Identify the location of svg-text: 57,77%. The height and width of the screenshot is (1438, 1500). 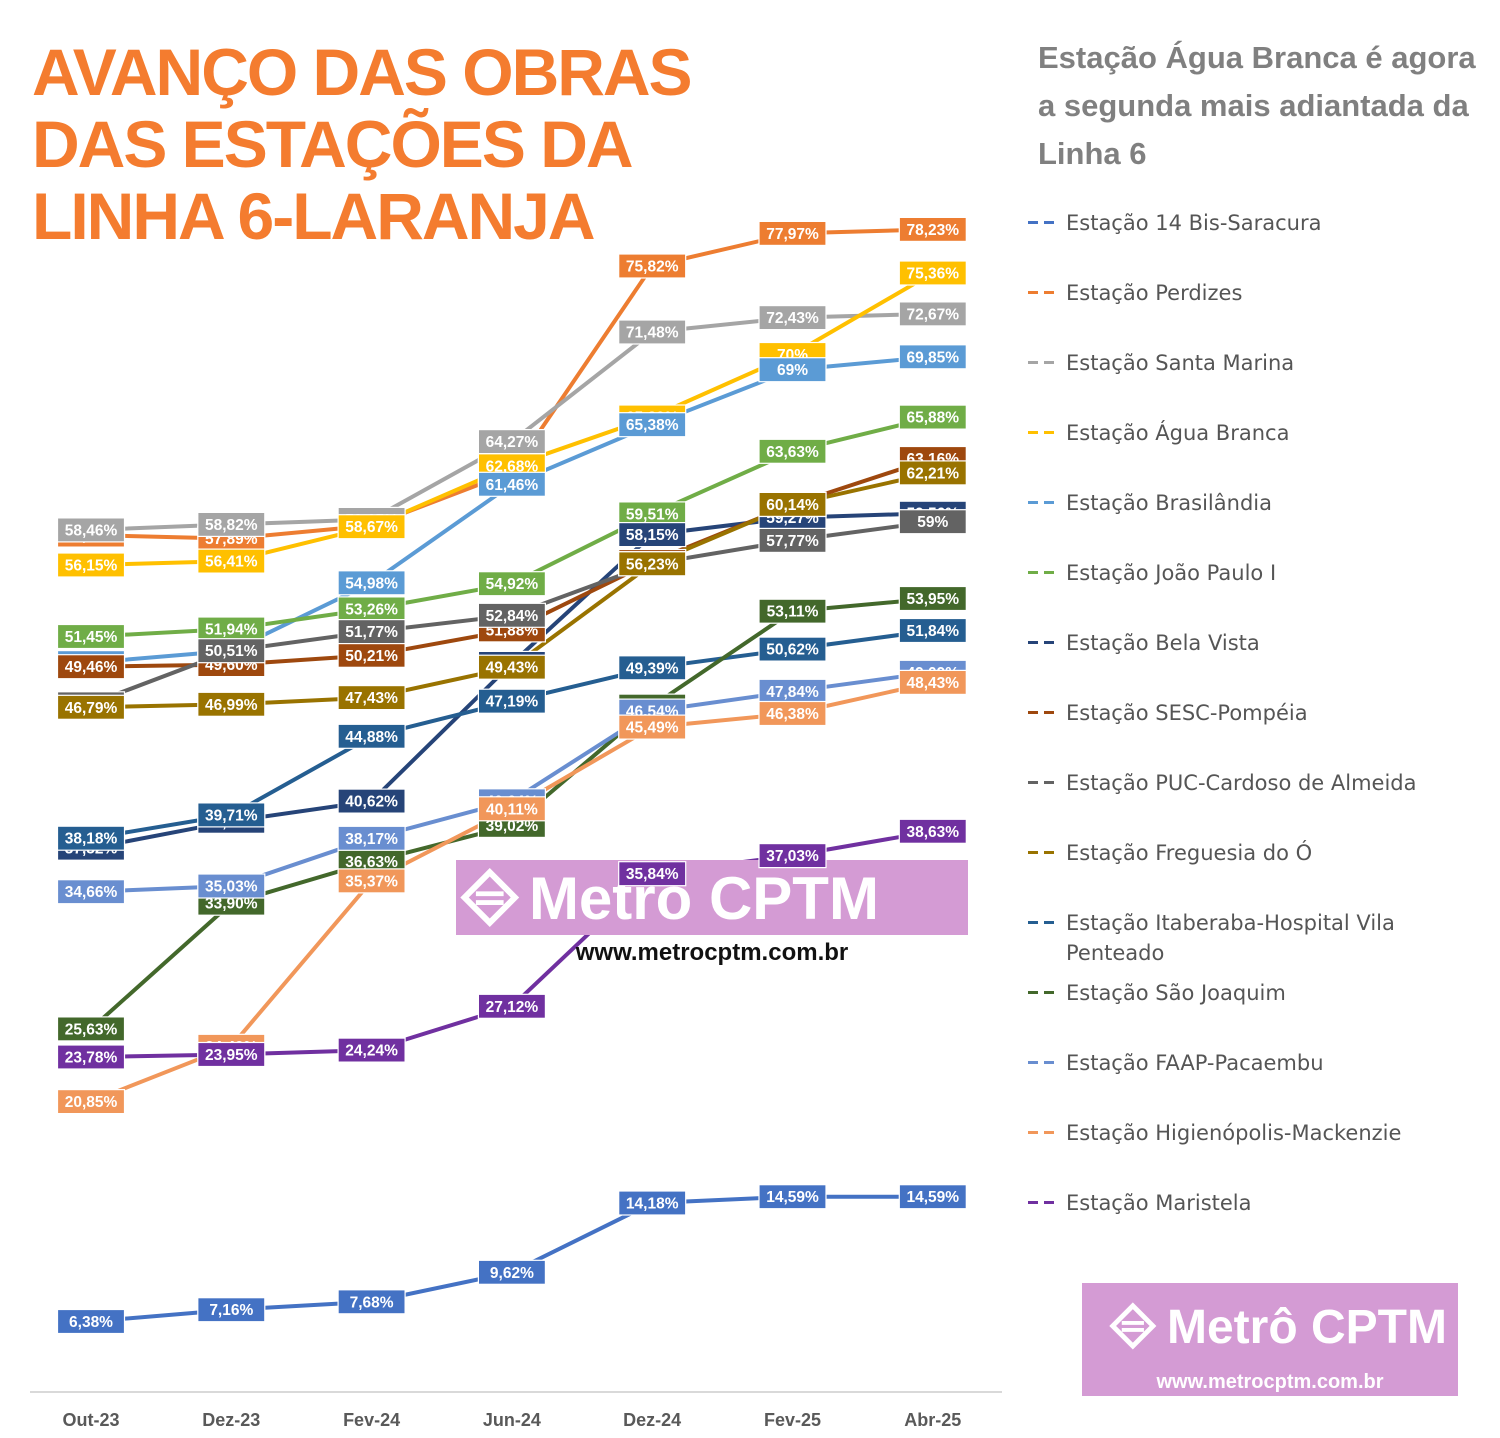
(792, 541).